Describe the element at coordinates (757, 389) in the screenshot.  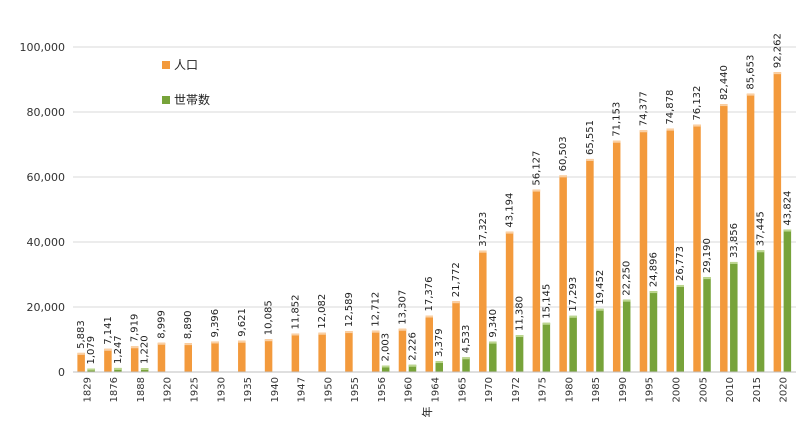
I see `x-tick-label: 2015` at that location.